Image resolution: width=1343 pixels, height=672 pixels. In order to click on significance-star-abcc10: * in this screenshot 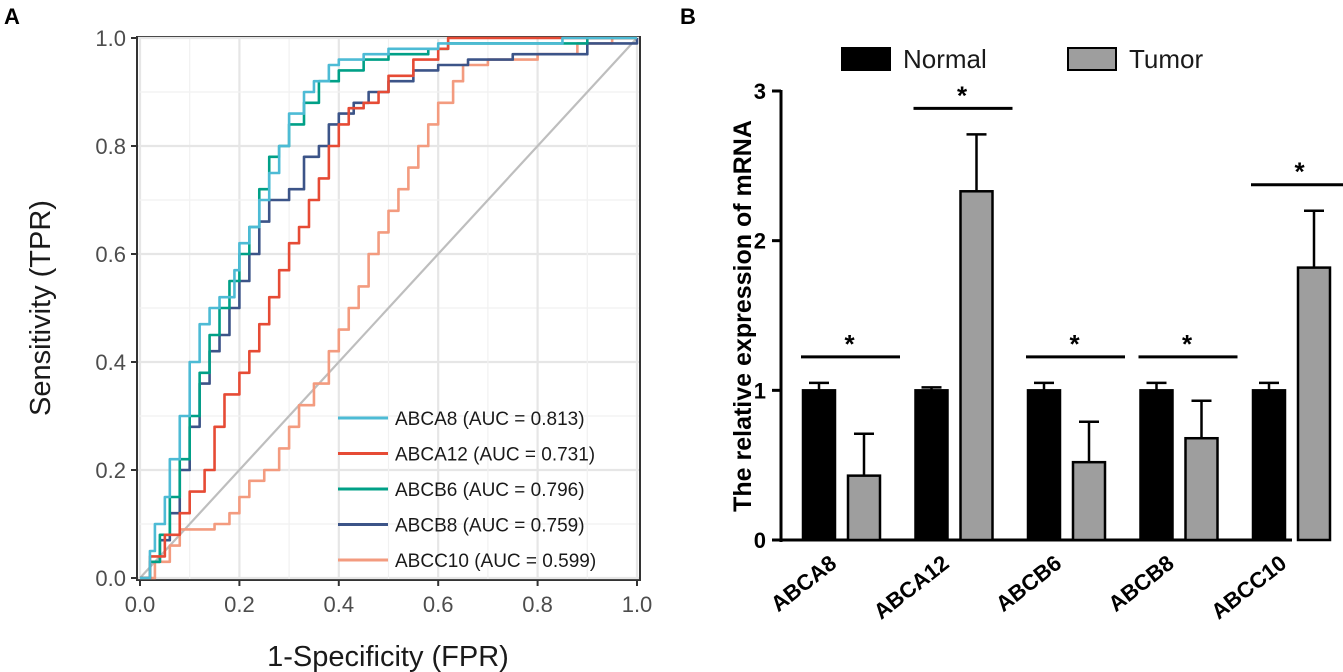, I will do `click(1299, 172)`.